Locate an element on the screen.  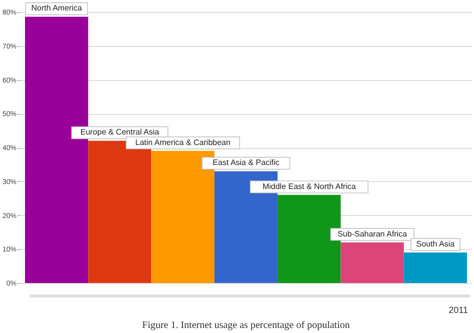
x-tick-label: South Asia is located at coordinates (436, 244).